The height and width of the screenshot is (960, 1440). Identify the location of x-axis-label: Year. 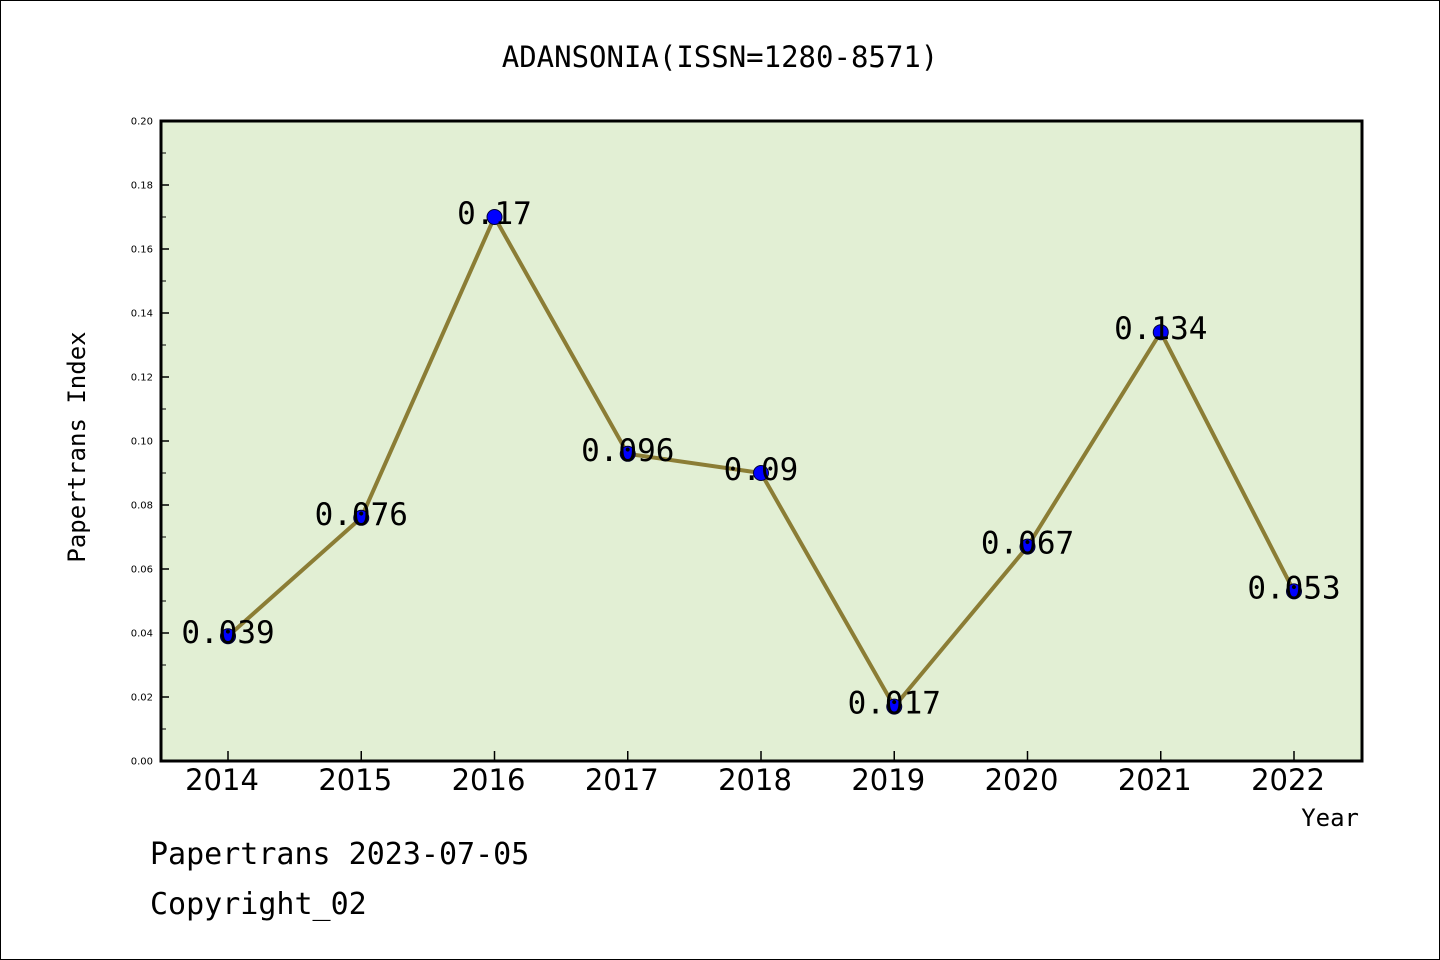
(1330, 818).